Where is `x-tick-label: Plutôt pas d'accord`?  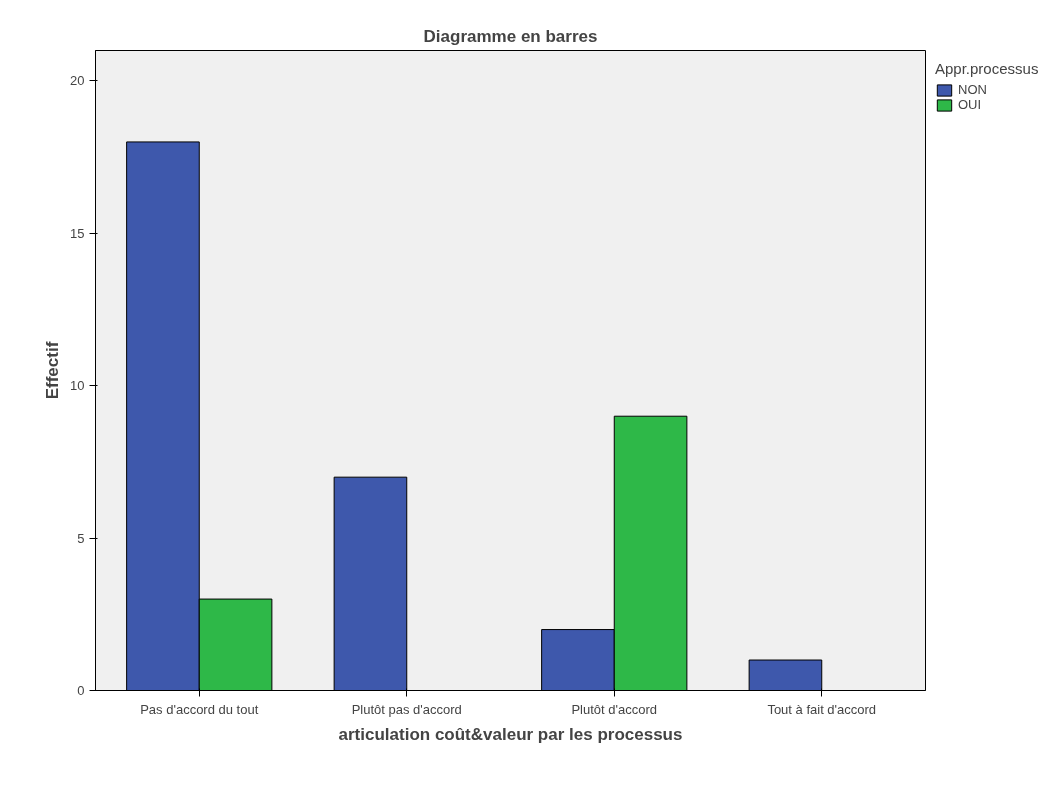 x-tick-label: Plutôt pas d'accord is located at coordinates (406, 709).